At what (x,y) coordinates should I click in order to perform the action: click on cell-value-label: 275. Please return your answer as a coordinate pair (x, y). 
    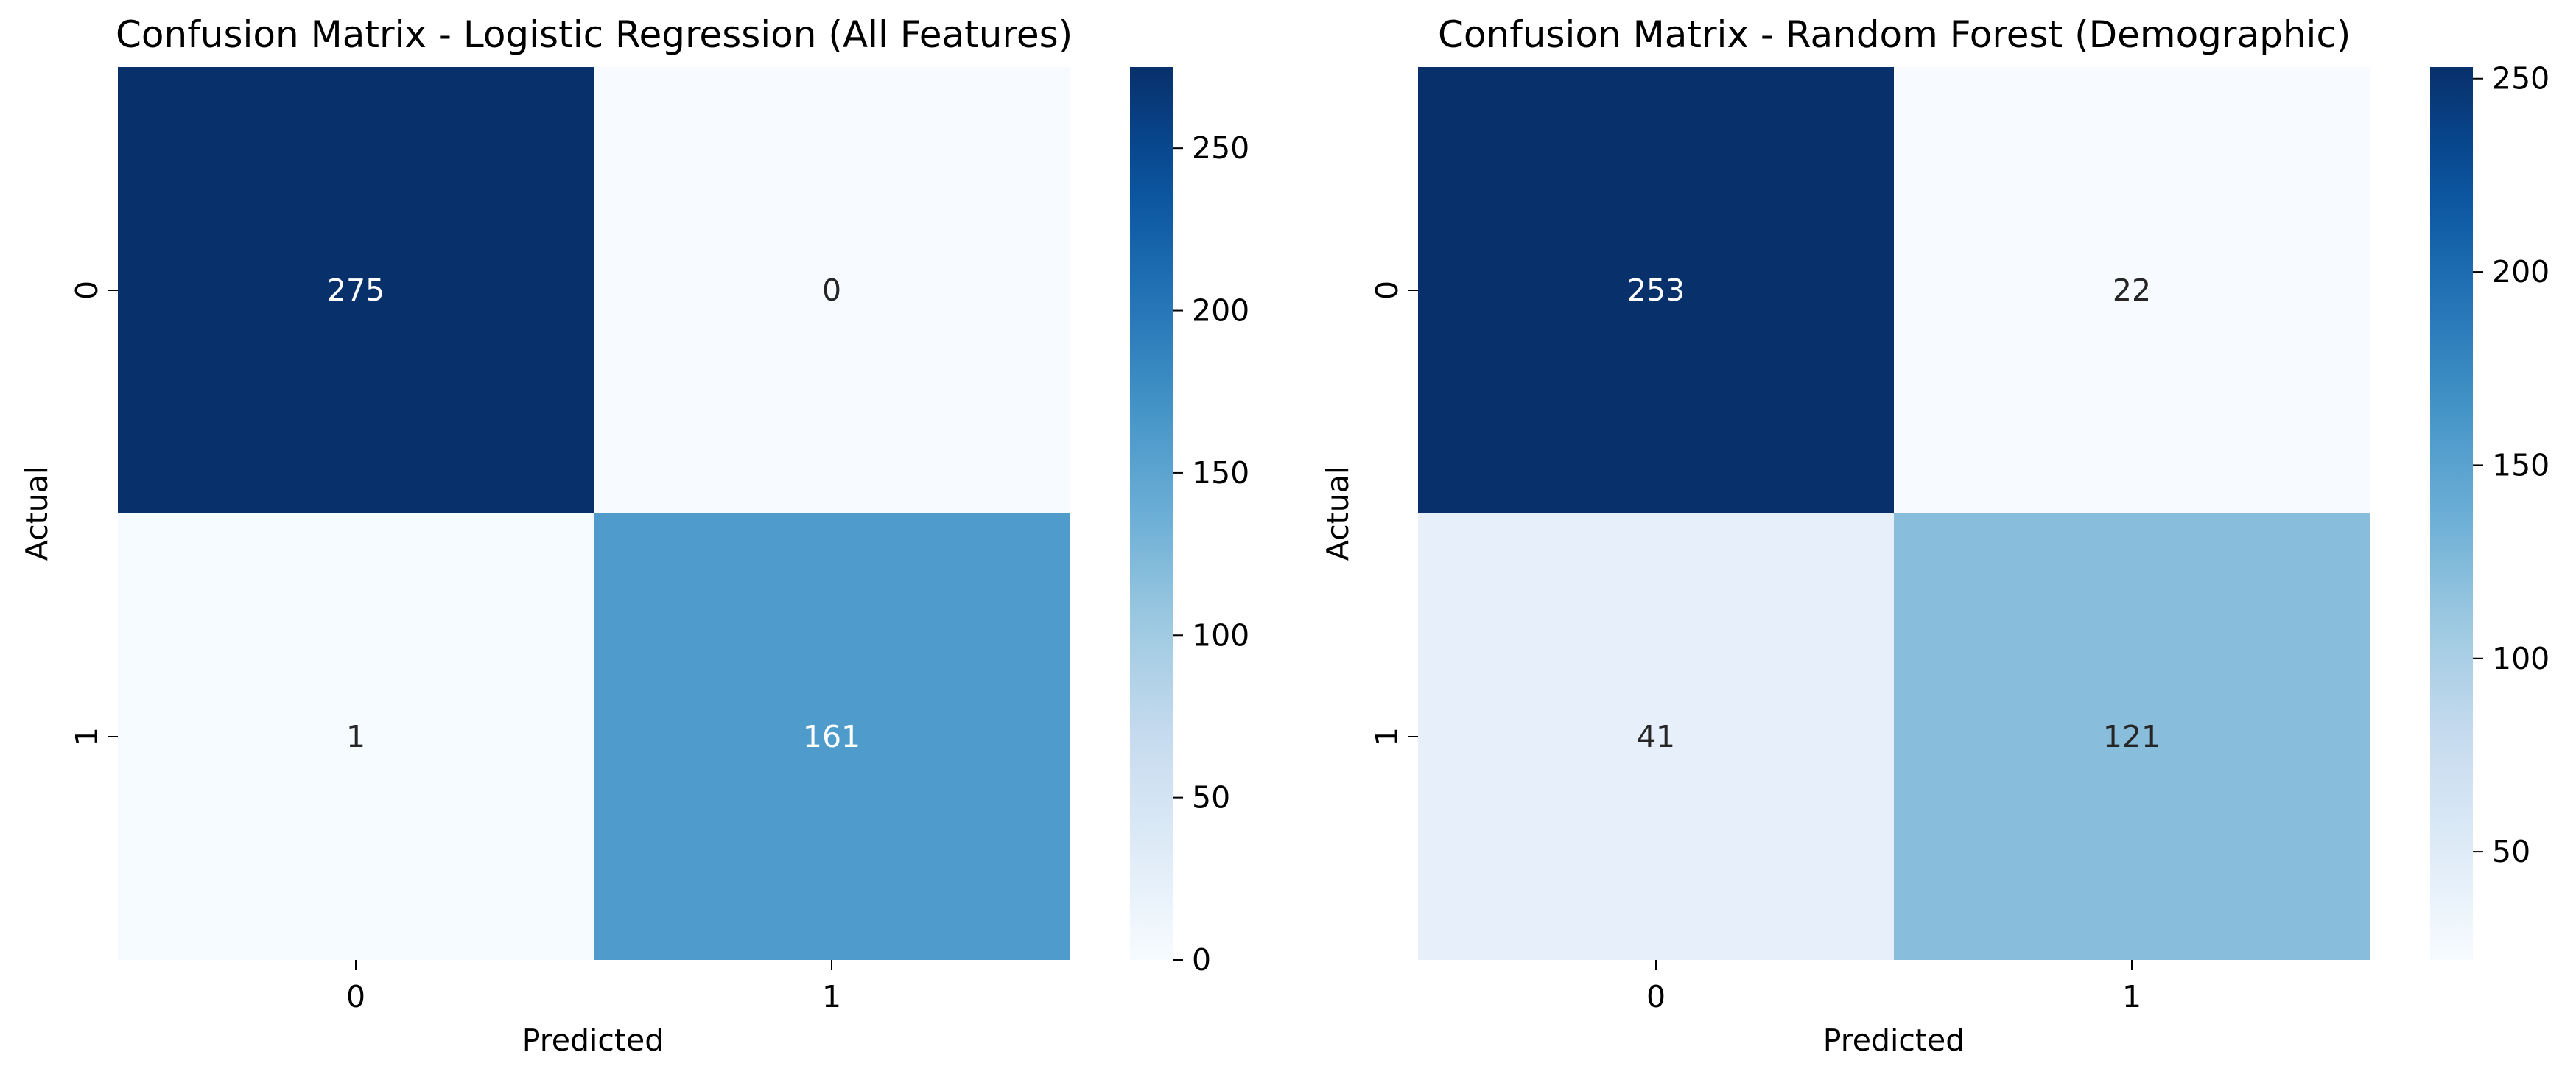
    Looking at the image, I should click on (356, 290).